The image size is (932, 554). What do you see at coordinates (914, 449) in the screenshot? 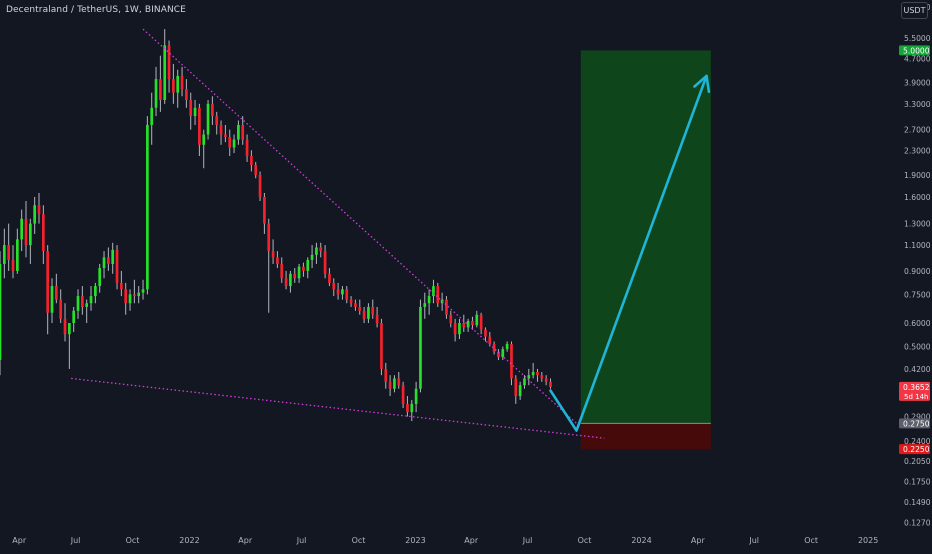
I see `stop-badge` at bounding box center [914, 449].